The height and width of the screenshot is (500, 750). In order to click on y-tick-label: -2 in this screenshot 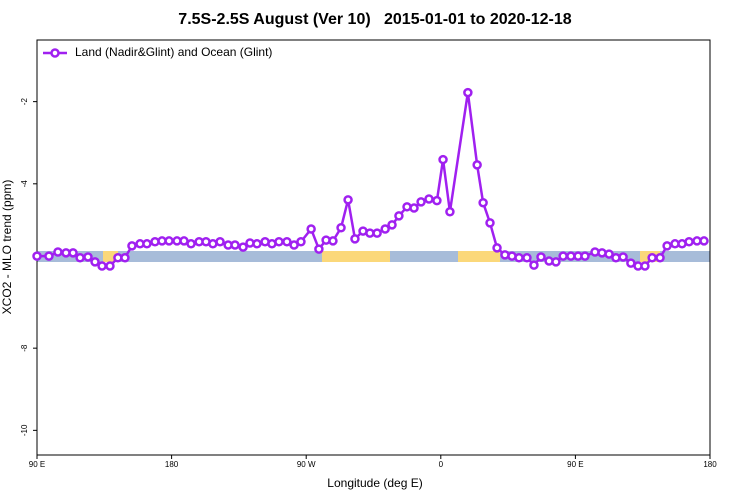, I will do `click(24, 102)`.